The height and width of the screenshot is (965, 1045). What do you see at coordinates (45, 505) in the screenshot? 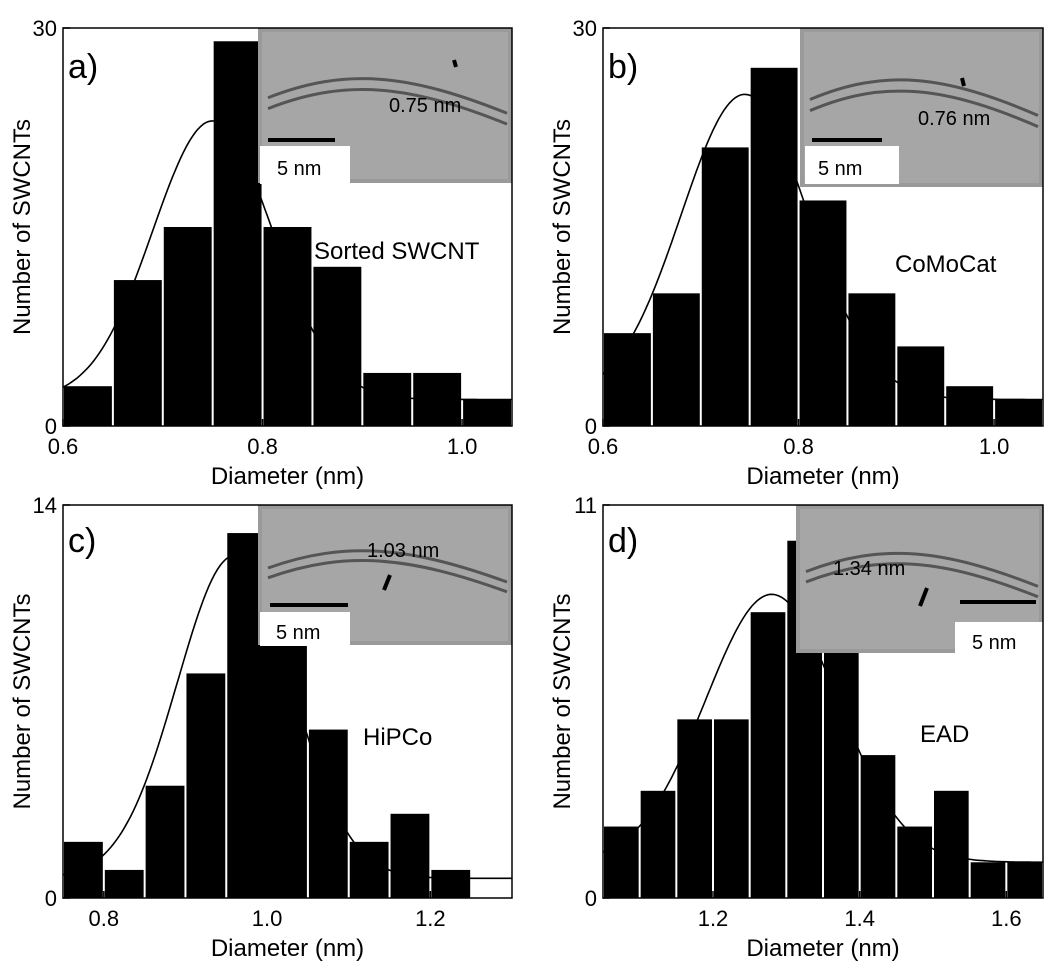
I see `y-tick-label: 14` at bounding box center [45, 505].